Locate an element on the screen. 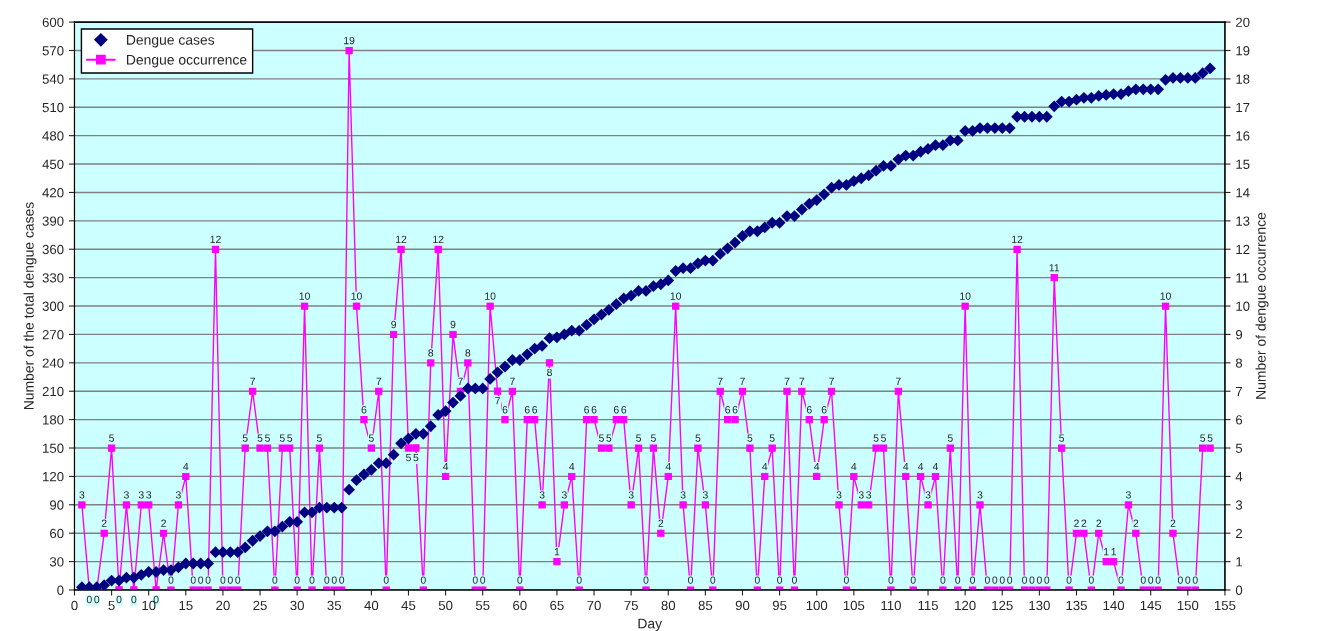 The width and height of the screenshot is (1330, 631). x-tick-label: 95 is located at coordinates (779, 605).